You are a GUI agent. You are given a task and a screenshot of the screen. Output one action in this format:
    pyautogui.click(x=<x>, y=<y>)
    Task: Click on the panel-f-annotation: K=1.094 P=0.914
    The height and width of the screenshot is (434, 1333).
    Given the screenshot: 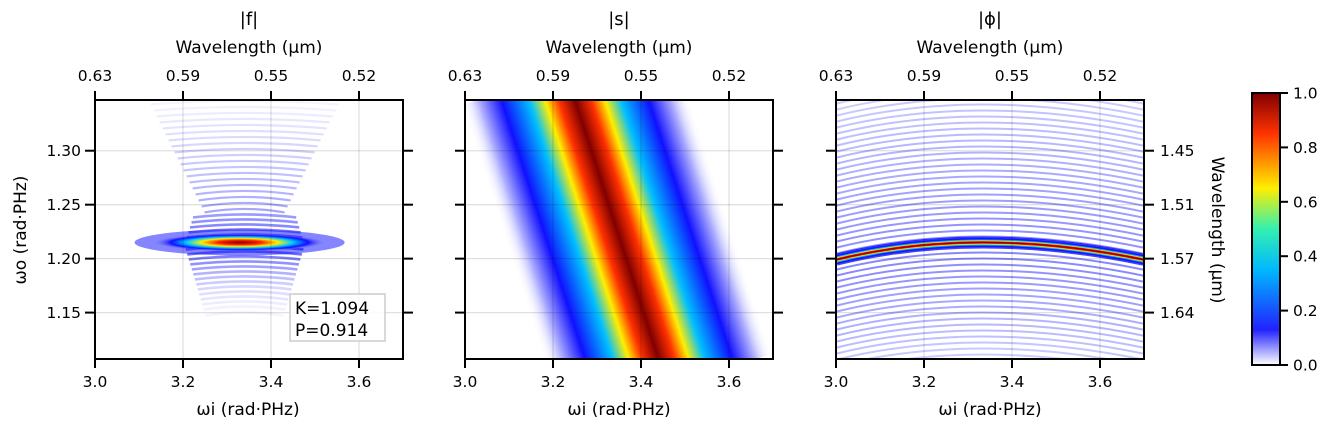 What is the action you would take?
    pyautogui.click(x=337, y=317)
    